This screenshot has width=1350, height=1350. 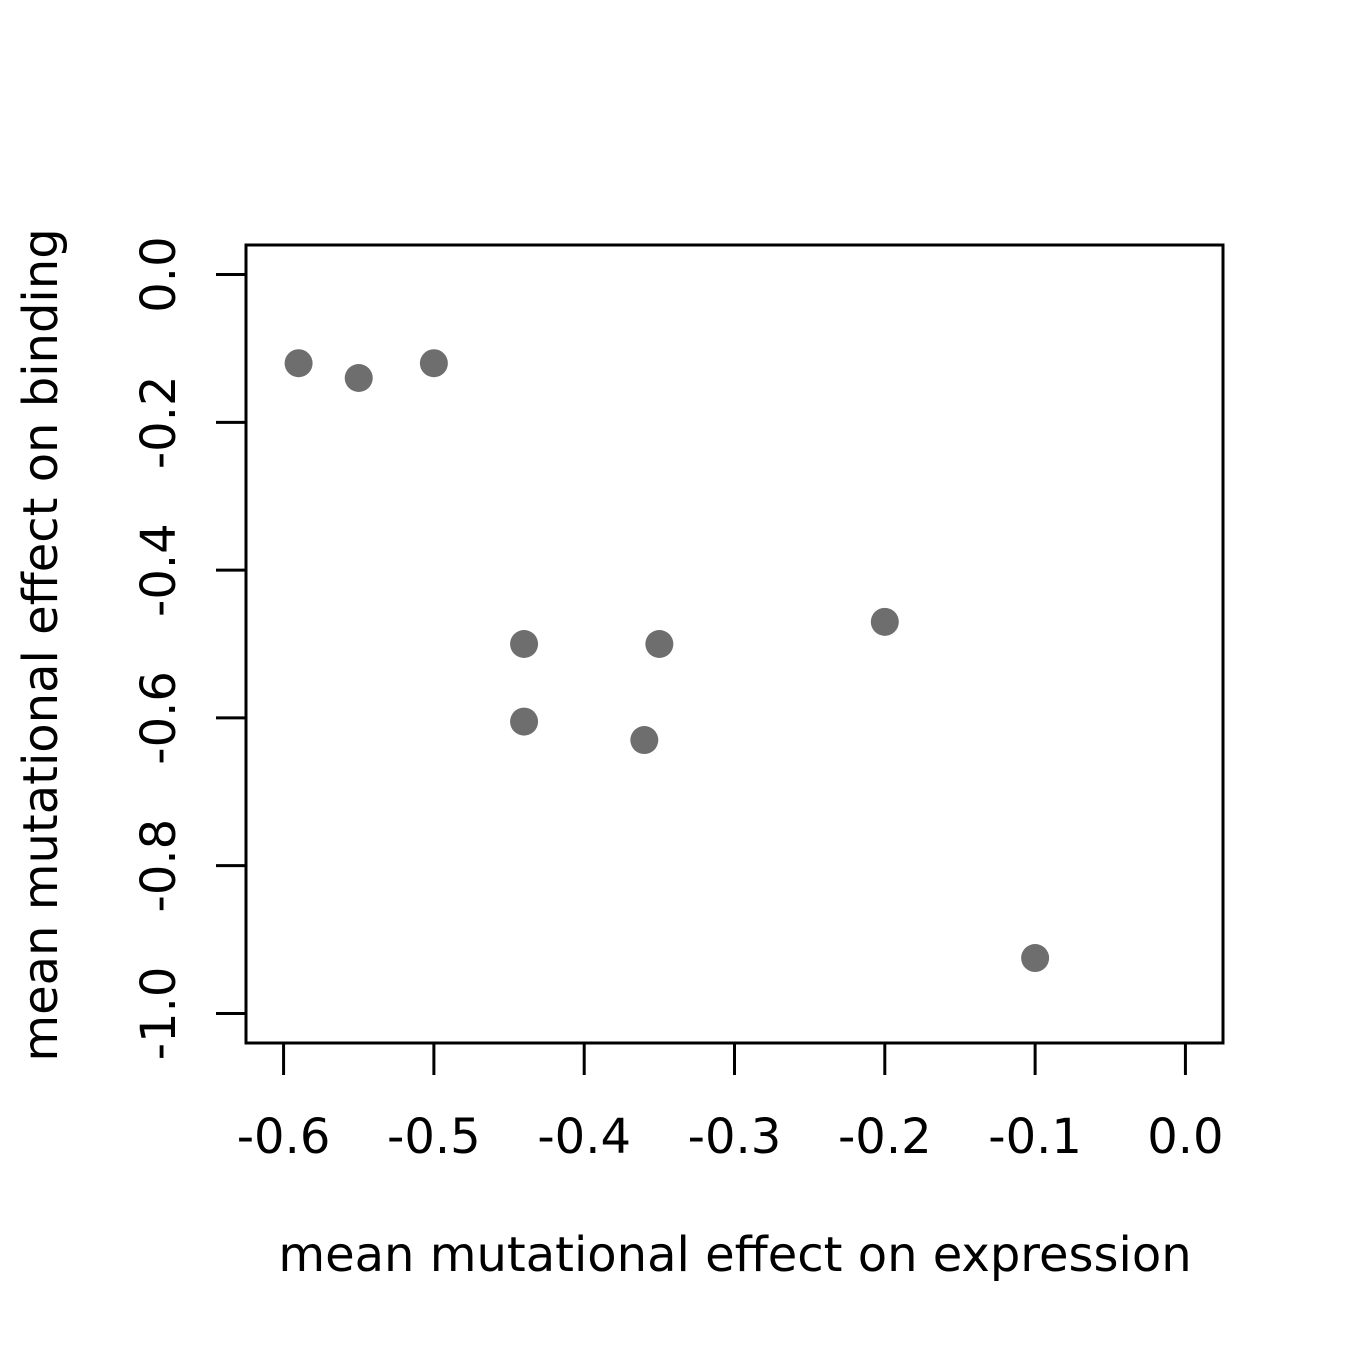 What do you see at coordinates (584, 1137) in the screenshot?
I see `x-tick-label: -0.4` at bounding box center [584, 1137].